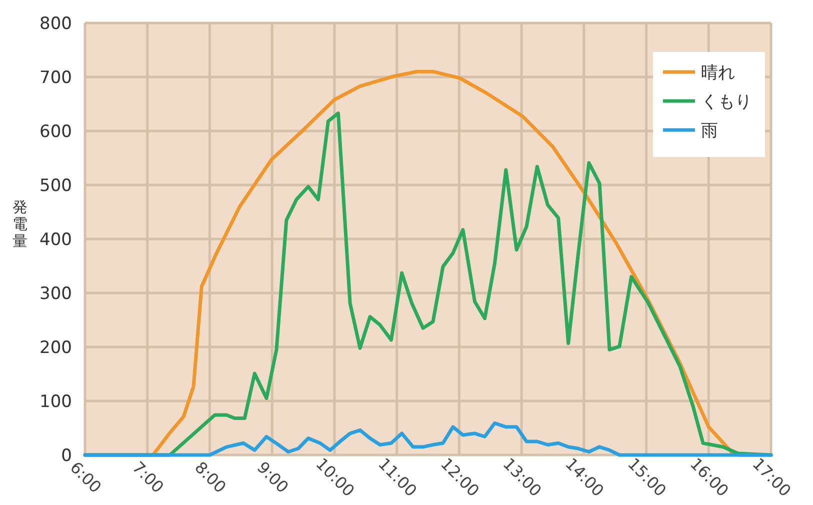 This screenshot has width=813, height=505. I want to click on y-tick-label: 100, so click(56, 402).